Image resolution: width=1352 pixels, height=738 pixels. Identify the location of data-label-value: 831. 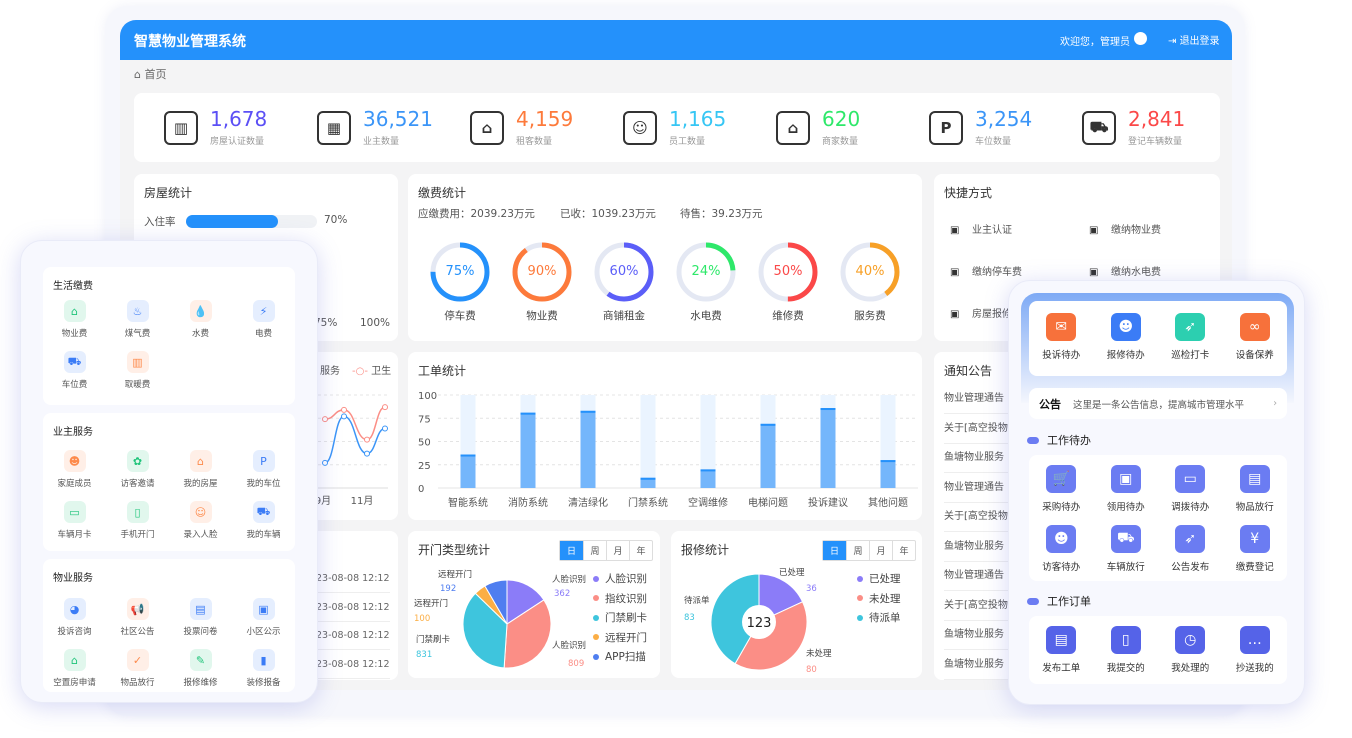
(424, 655).